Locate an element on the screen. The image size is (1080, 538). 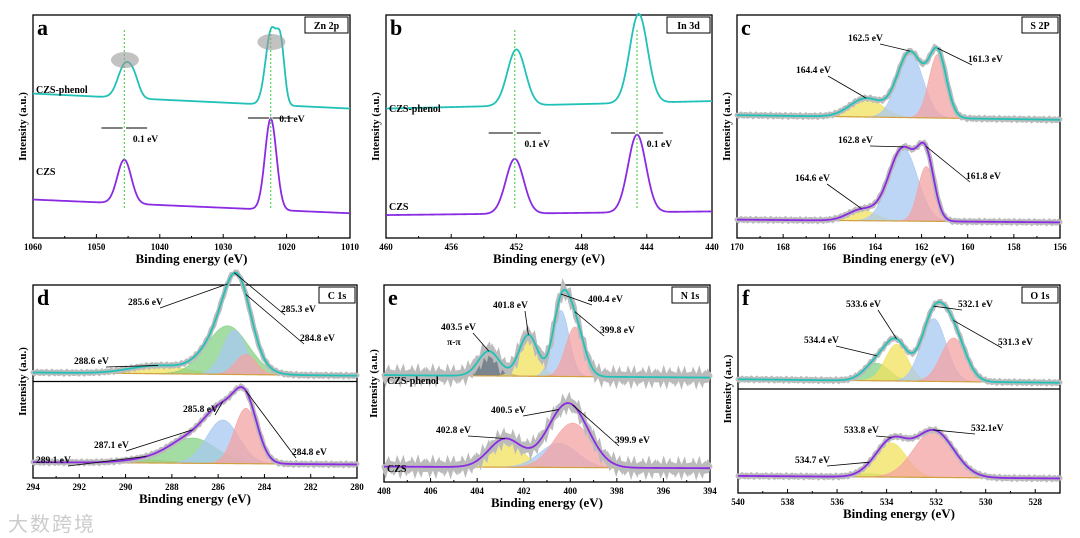
x-tick-label: 540 is located at coordinates (738, 502).